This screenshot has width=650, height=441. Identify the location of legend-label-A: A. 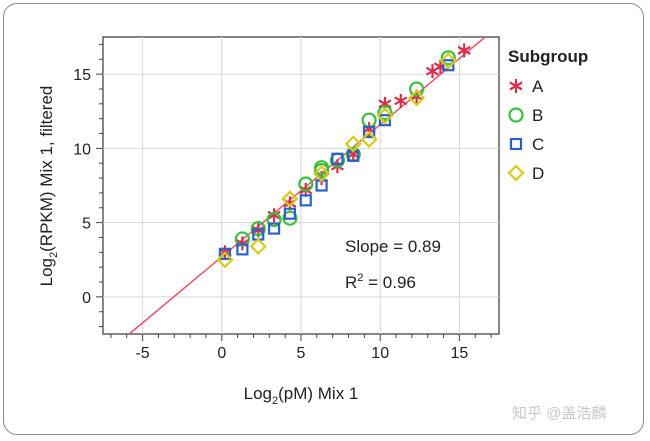
(538, 86).